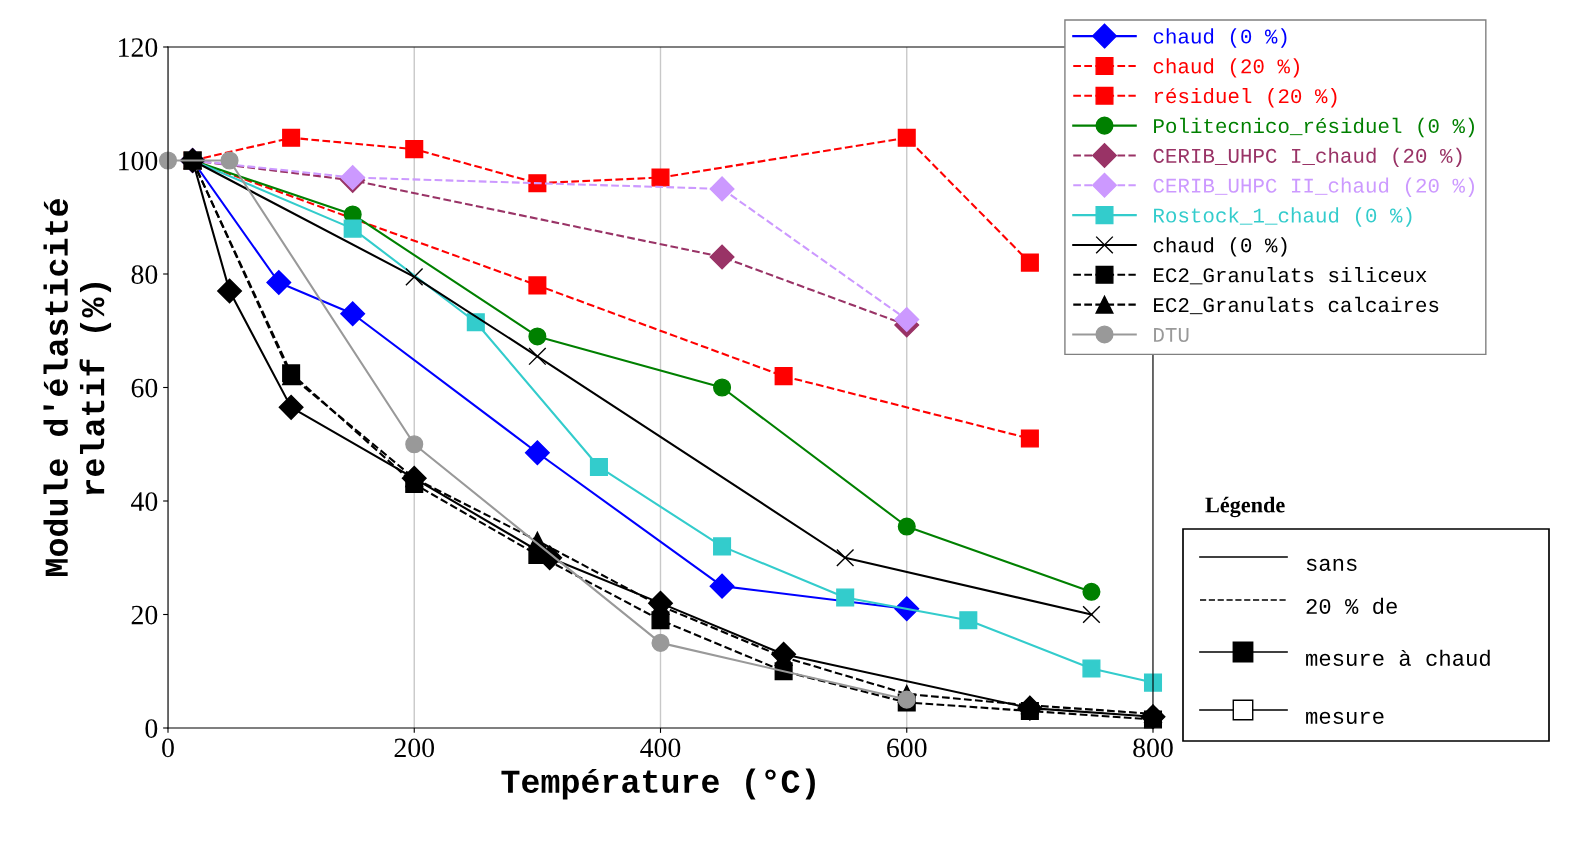 This screenshot has height=861, width=1586. What do you see at coordinates (1331, 564) in the screenshot?
I see `text: sans` at bounding box center [1331, 564].